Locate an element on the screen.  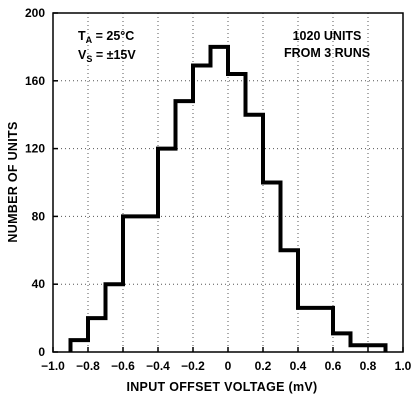
x-tick-label: 0 is located at coordinates (228, 366).